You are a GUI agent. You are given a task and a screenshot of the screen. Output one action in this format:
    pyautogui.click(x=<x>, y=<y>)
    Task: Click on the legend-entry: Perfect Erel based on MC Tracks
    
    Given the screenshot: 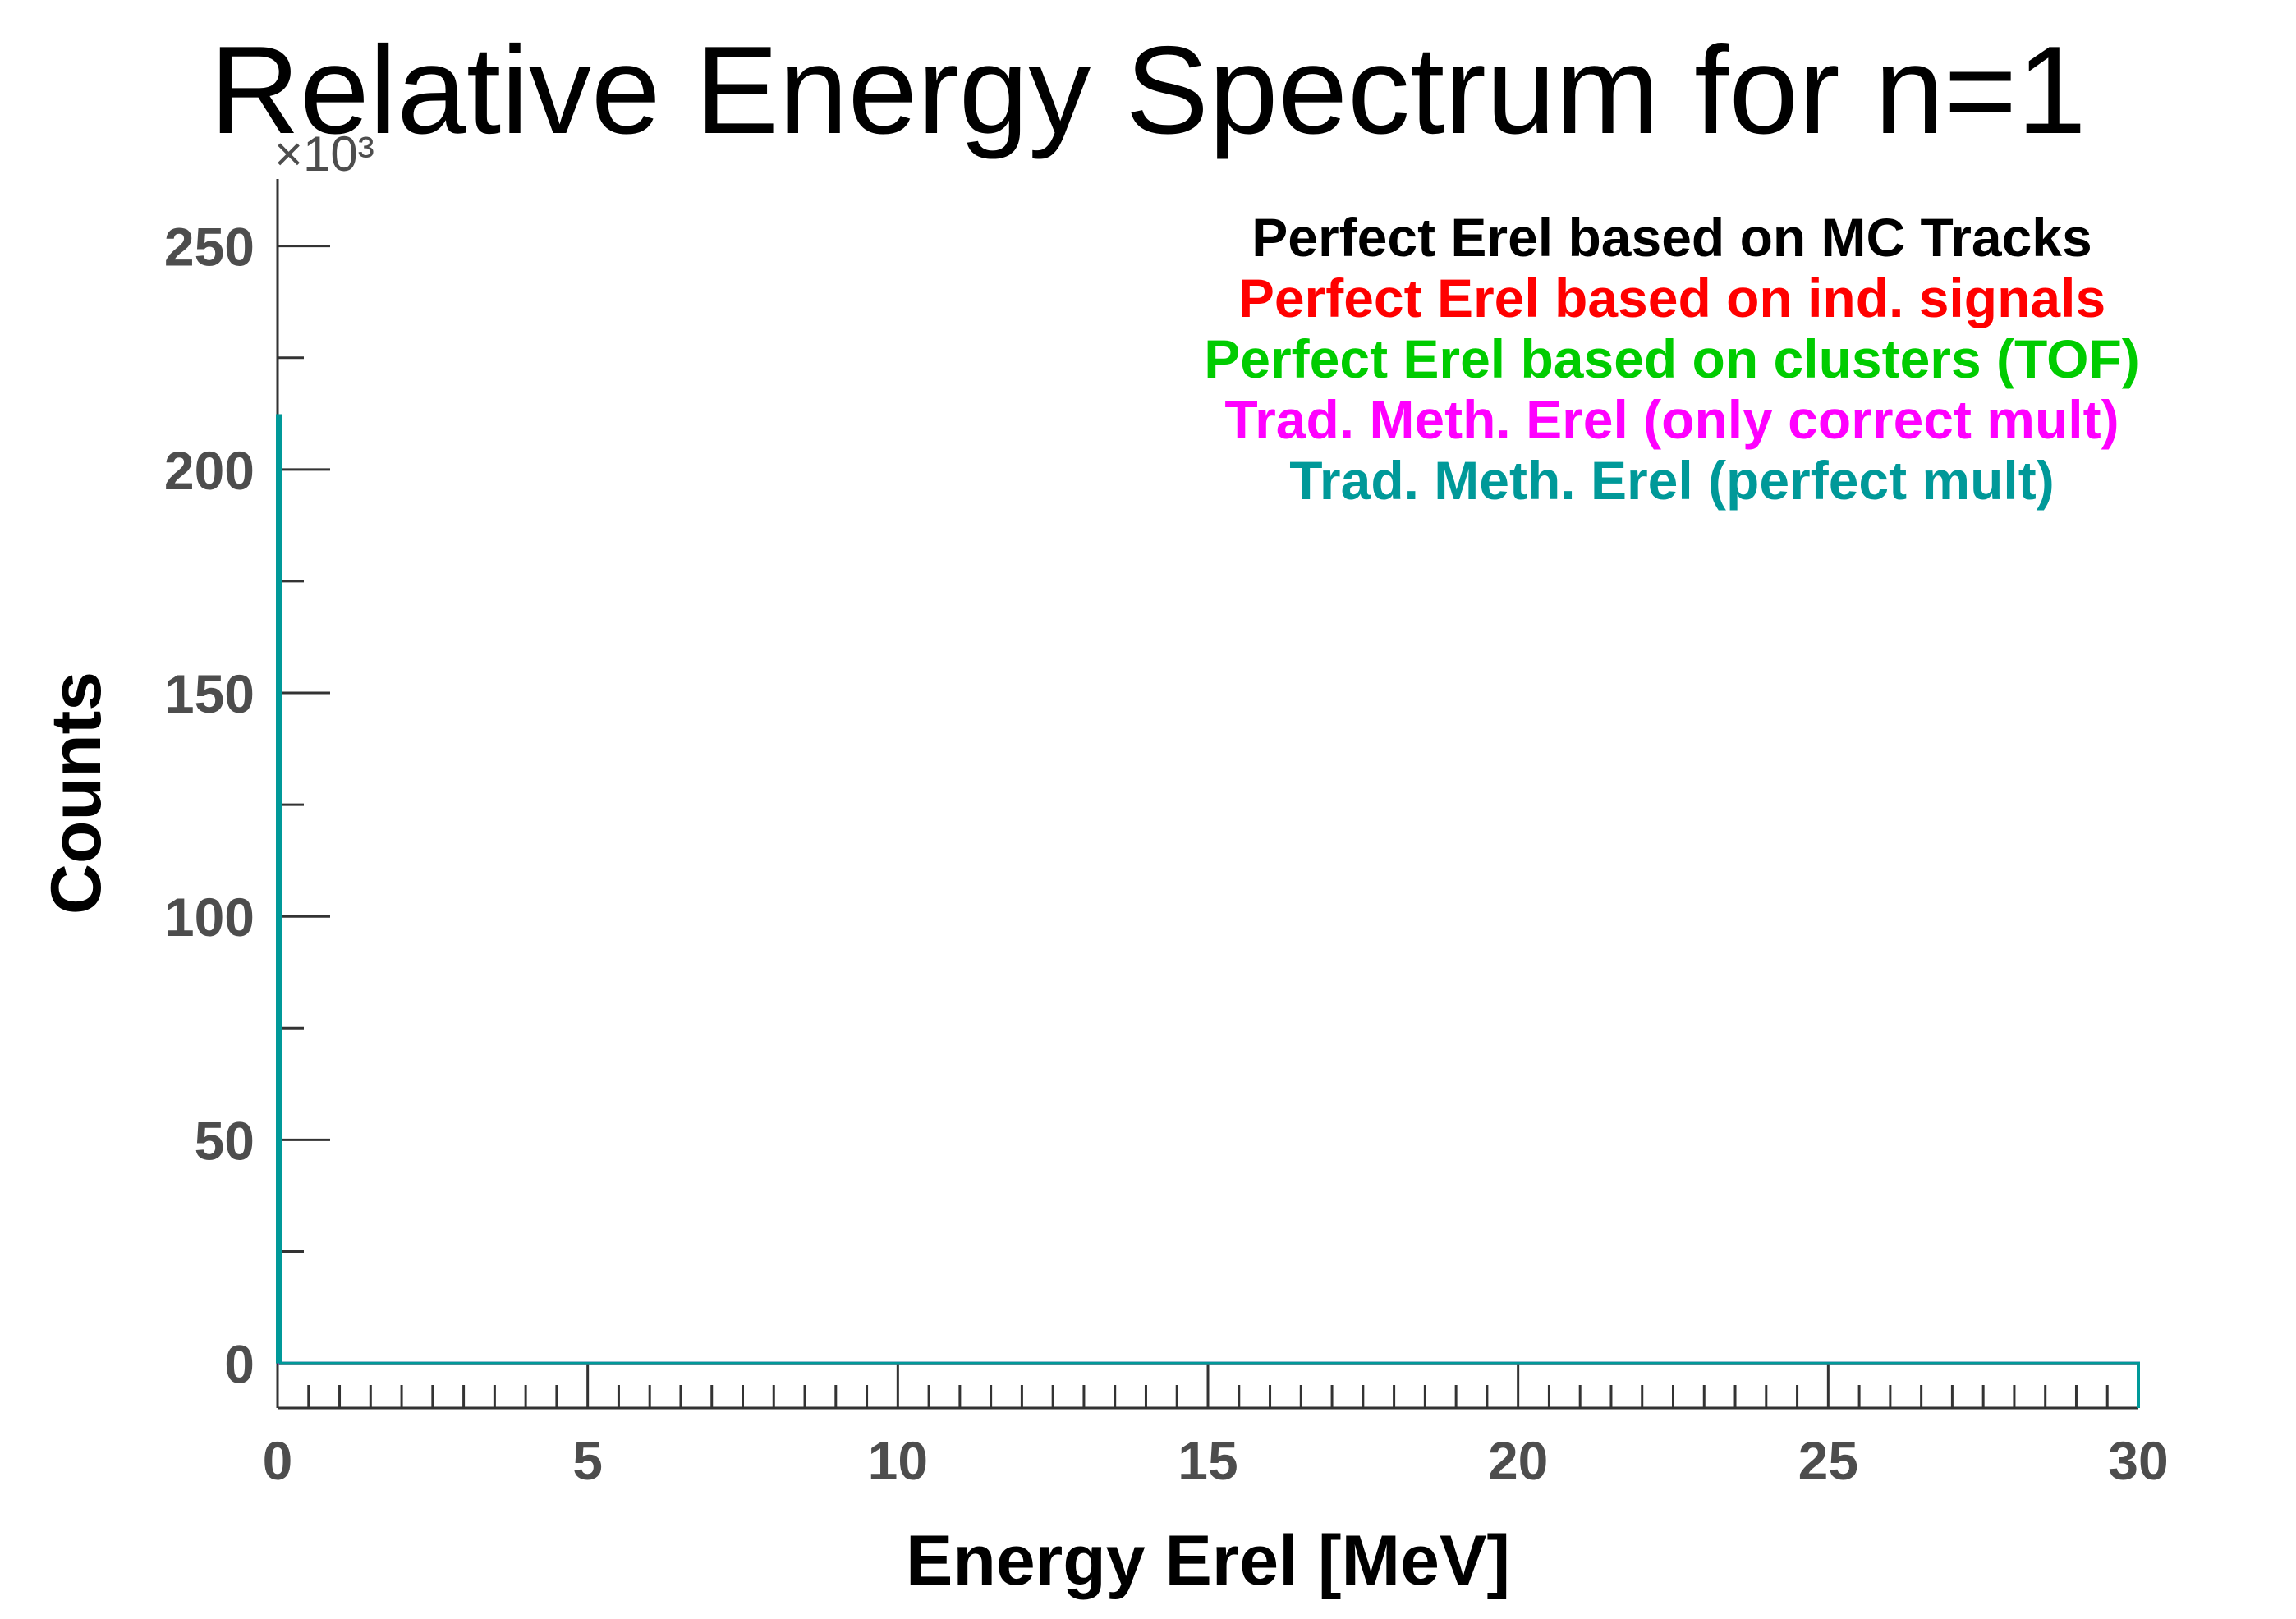 What is the action you would take?
    pyautogui.click(x=1671, y=237)
    